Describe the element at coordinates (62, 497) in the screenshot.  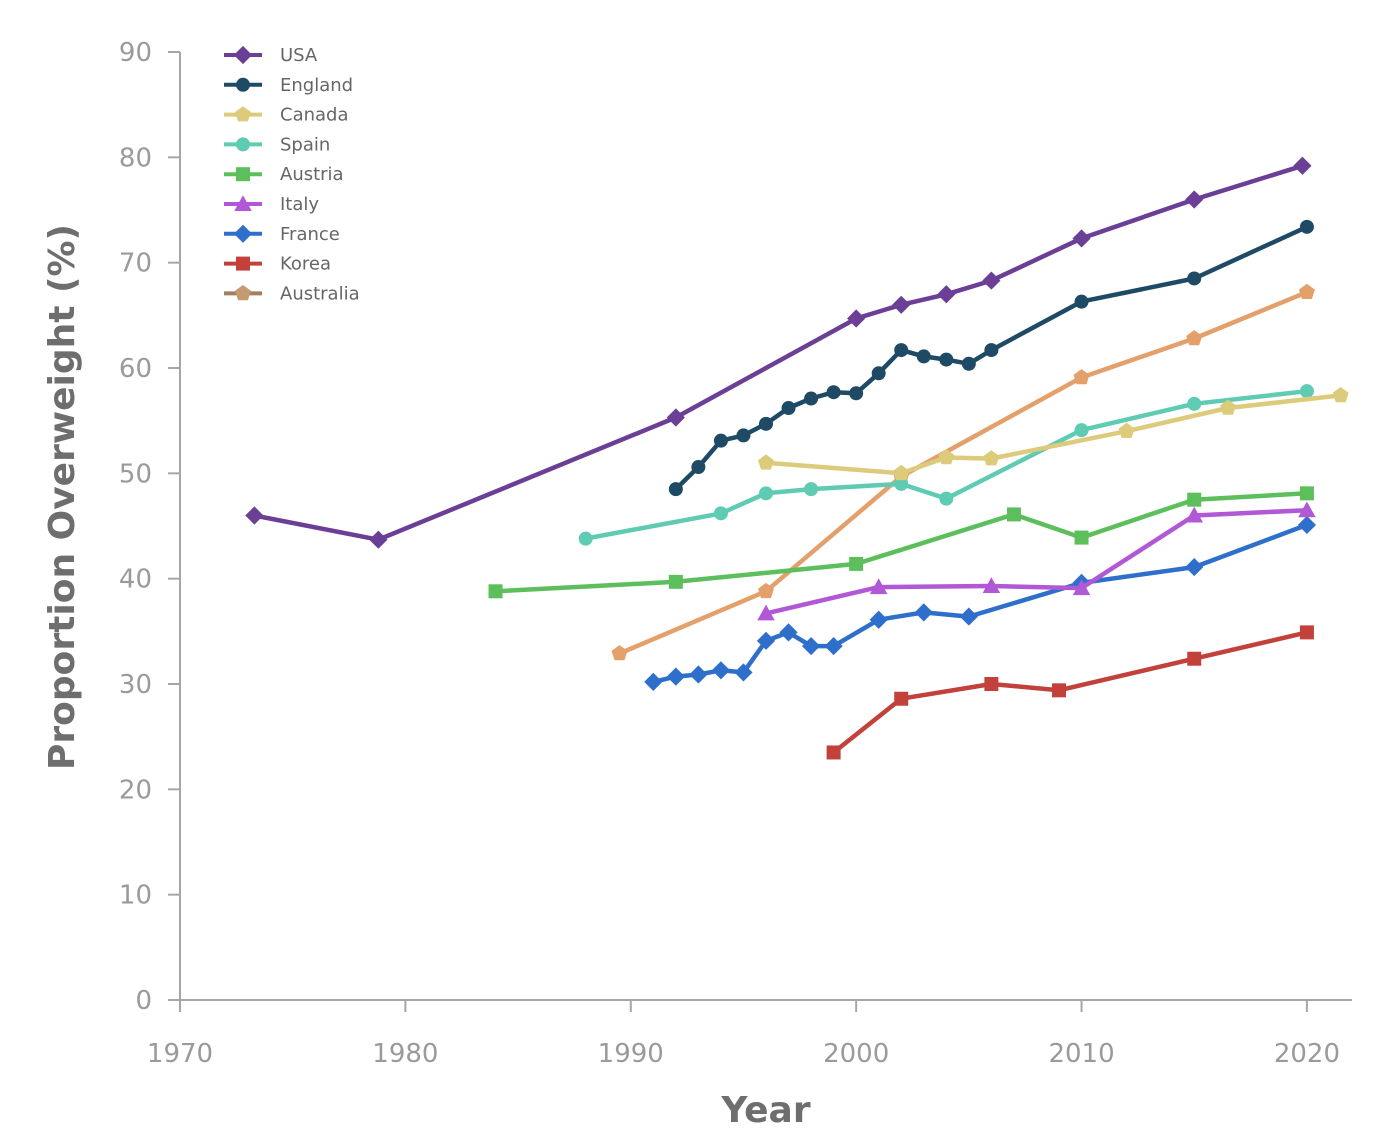
I see `y-axis-title: Proportion Overweight (%)` at that location.